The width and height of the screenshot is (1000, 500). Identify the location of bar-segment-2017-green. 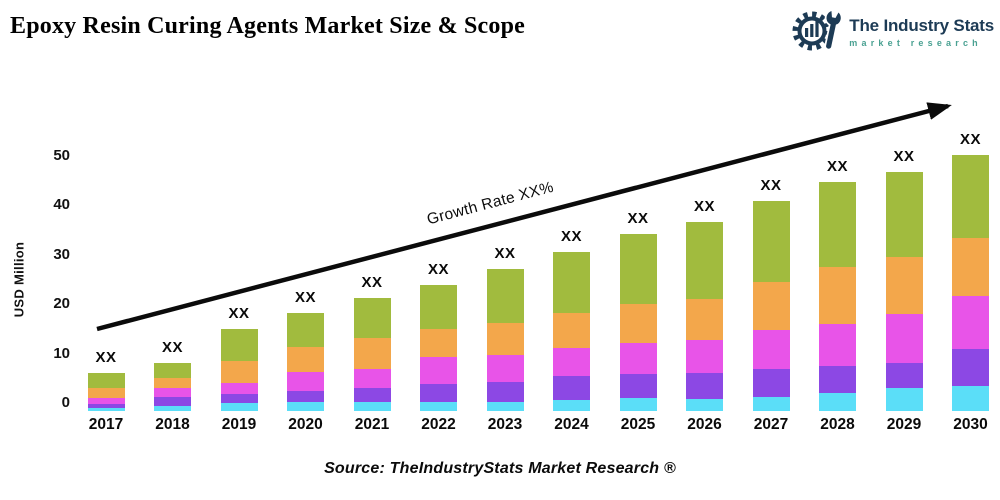
(106, 381).